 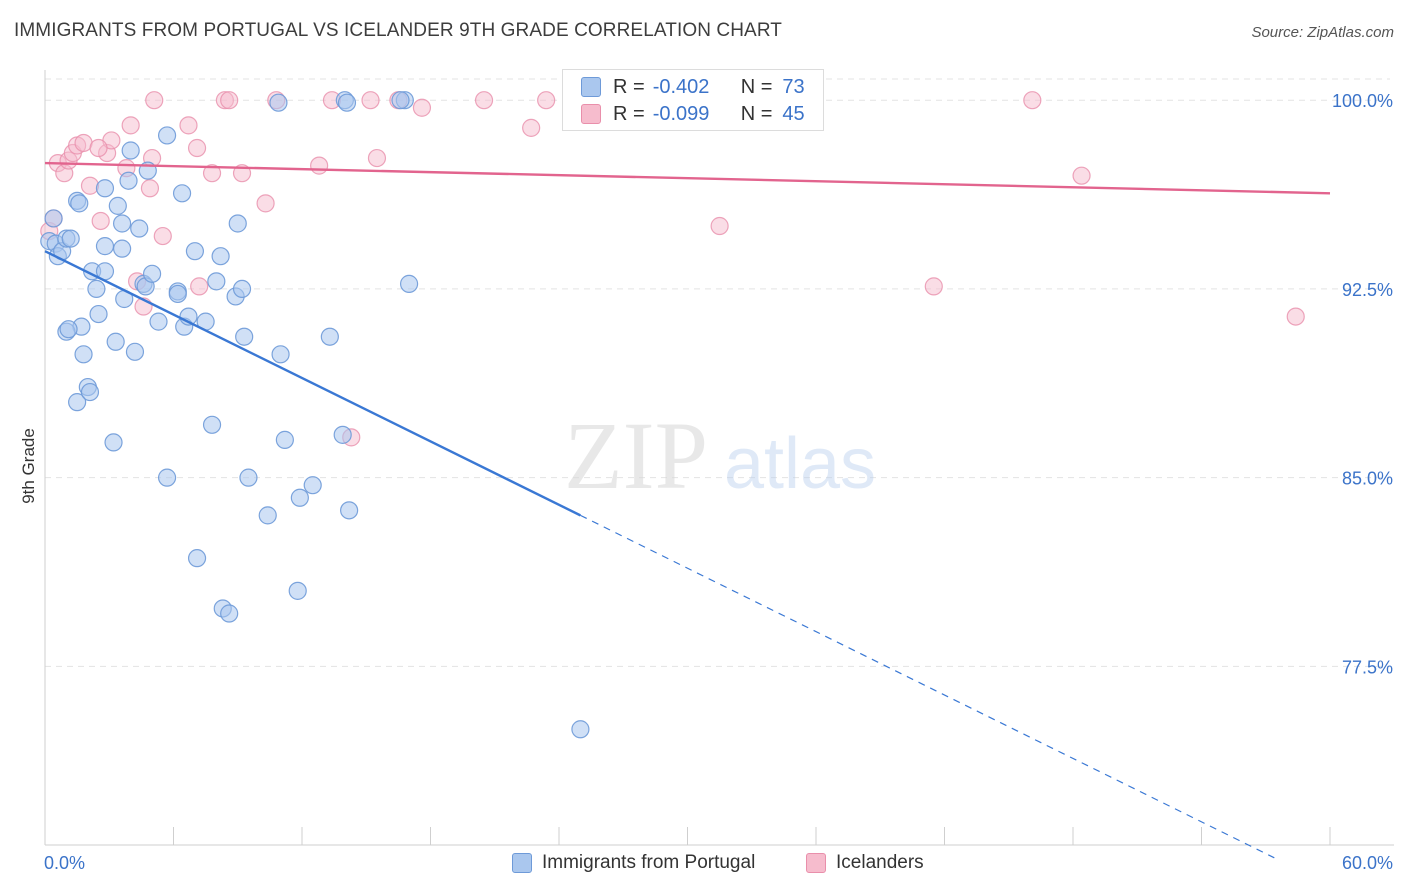 What do you see at coordinates (687, 178) in the screenshot?
I see `trend-line-icelanders` at bounding box center [687, 178].